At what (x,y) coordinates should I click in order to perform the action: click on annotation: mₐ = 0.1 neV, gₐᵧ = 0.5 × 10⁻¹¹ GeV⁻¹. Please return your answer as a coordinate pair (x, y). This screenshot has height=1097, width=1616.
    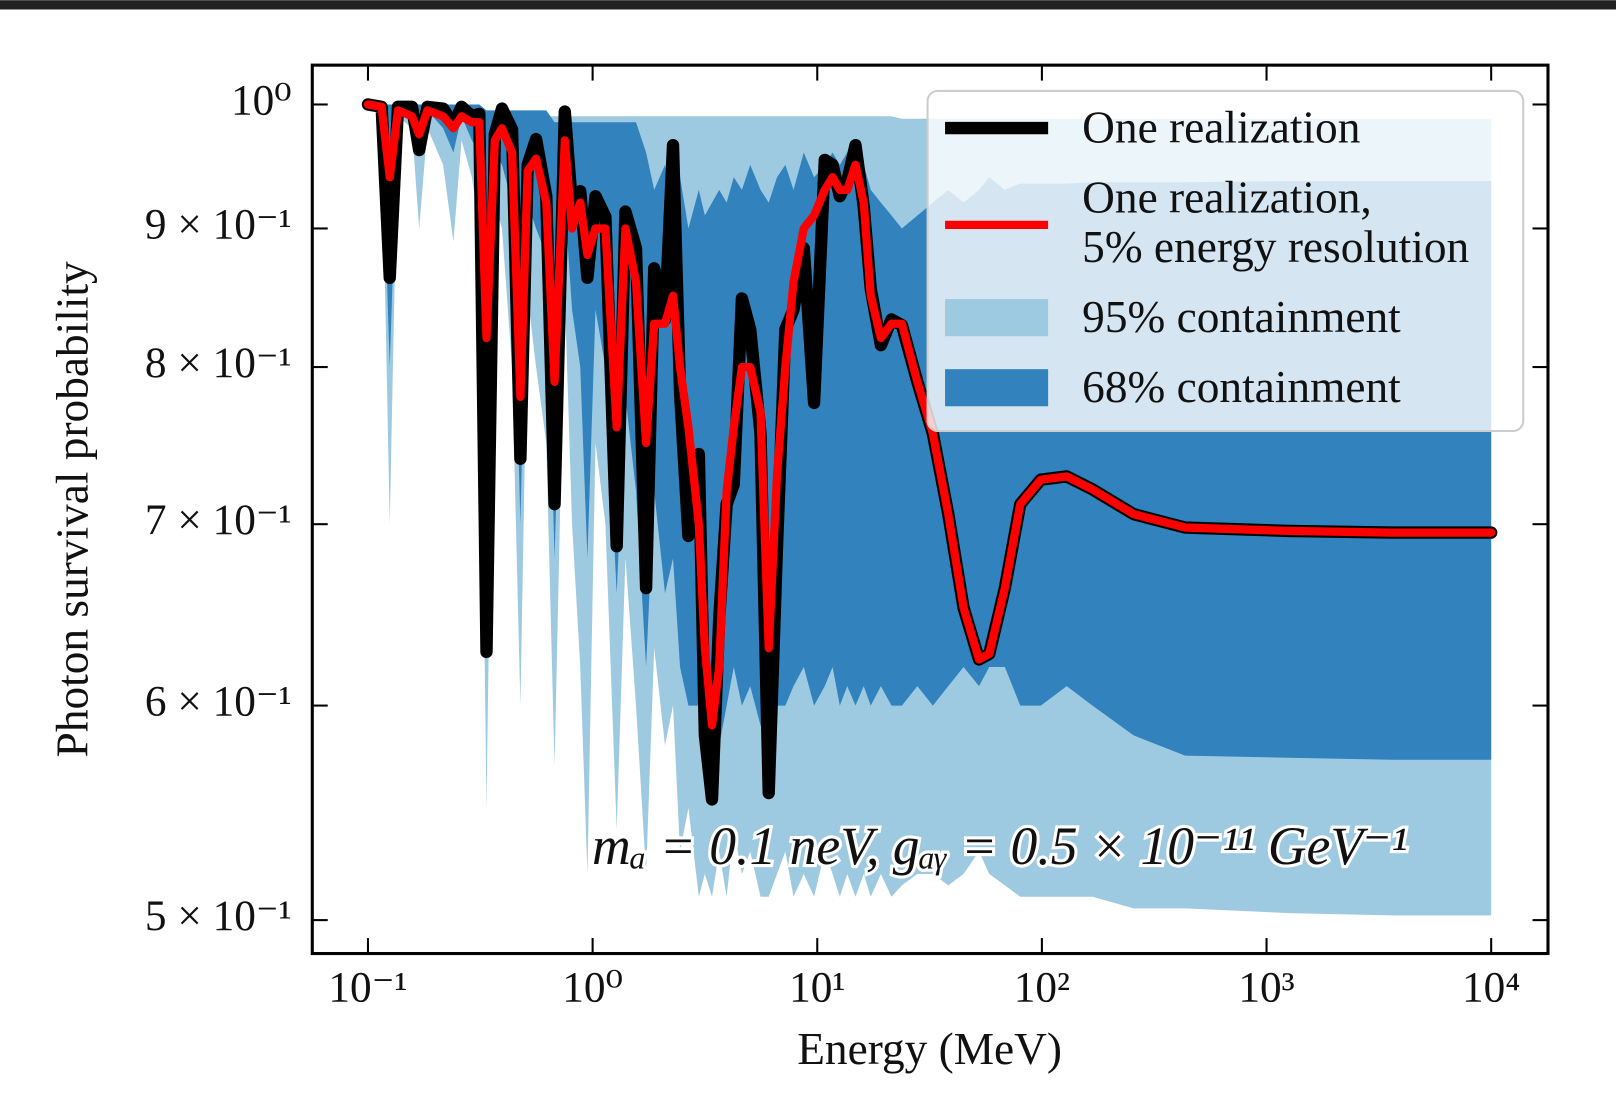
    Looking at the image, I should click on (999, 846).